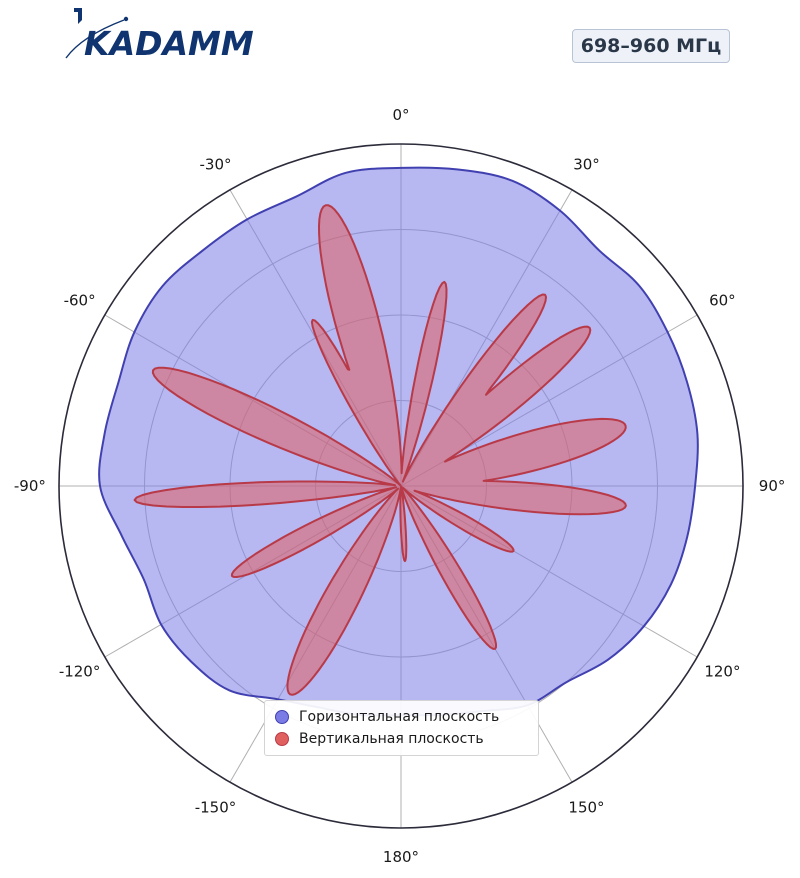 Image resolution: width=800 pixels, height=878 pixels. Describe the element at coordinates (586, 165) in the screenshot. I see `angle-tick-label: 30°` at that location.